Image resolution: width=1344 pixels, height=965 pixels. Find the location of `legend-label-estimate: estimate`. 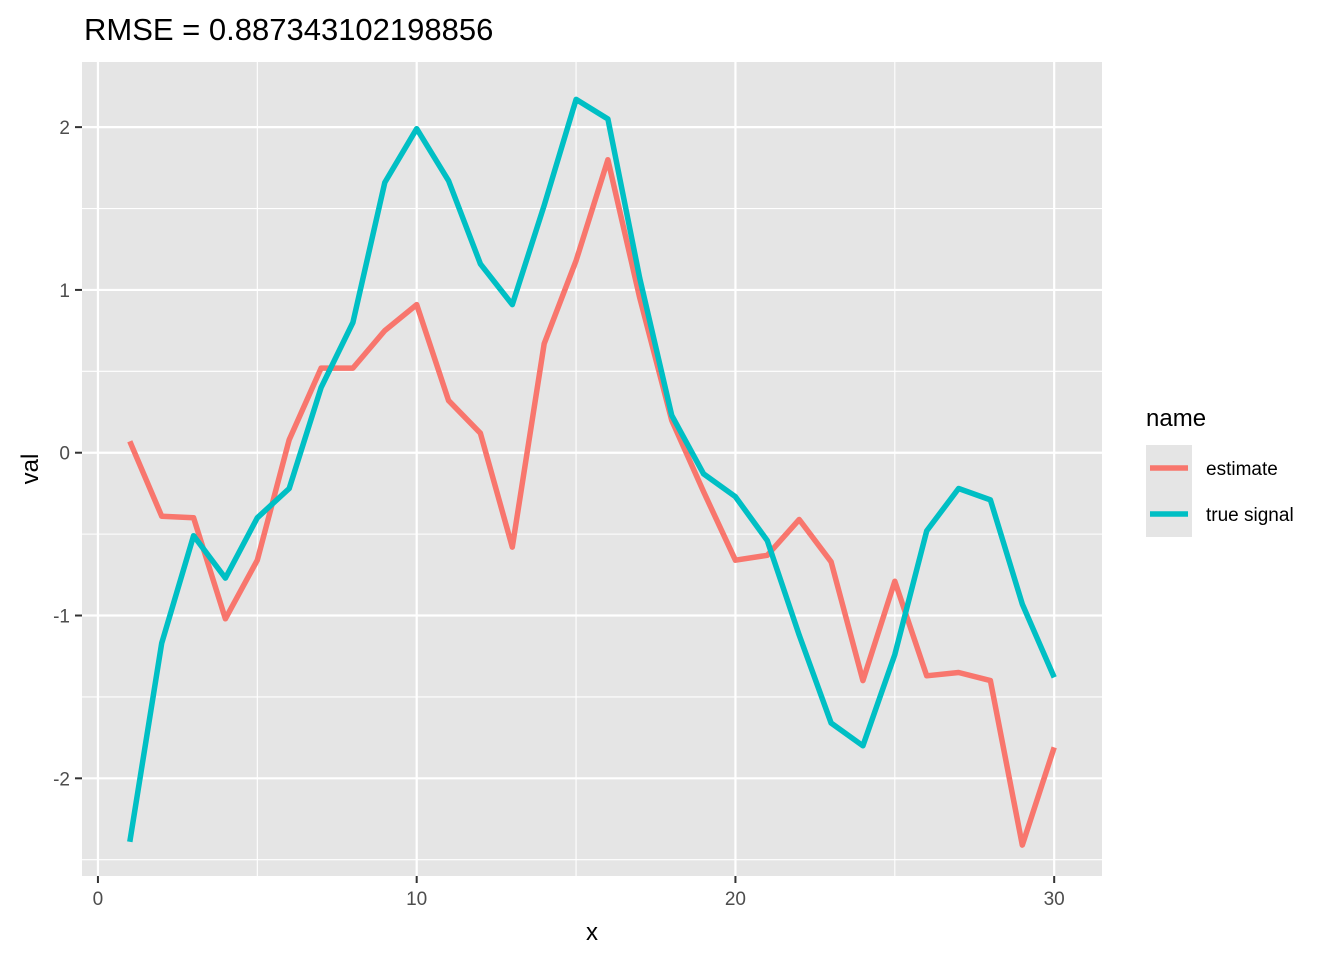

legend-label-estimate: estimate is located at coordinates (1242, 469).